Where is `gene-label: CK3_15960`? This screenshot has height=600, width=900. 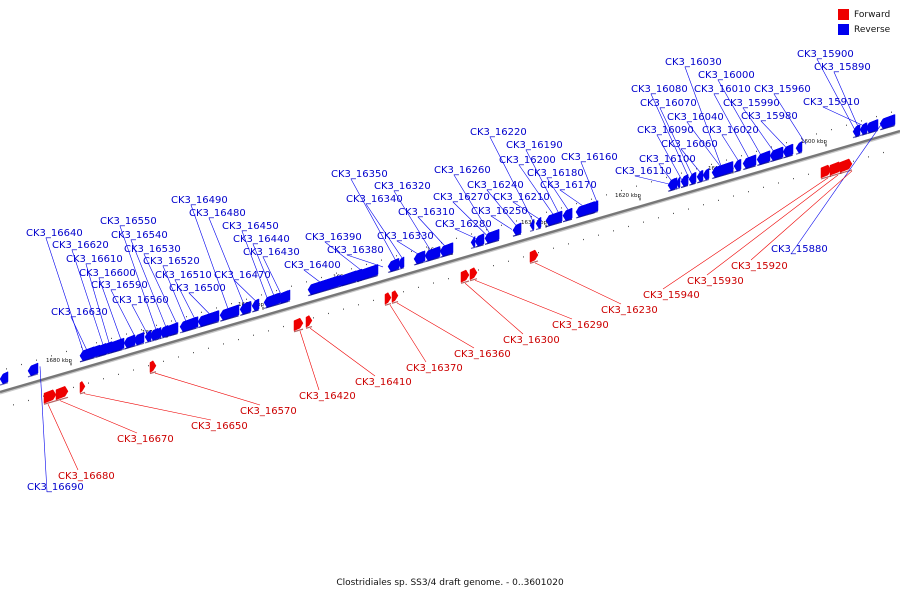
gene-label: CK3_15960 is located at coordinates (782, 89).